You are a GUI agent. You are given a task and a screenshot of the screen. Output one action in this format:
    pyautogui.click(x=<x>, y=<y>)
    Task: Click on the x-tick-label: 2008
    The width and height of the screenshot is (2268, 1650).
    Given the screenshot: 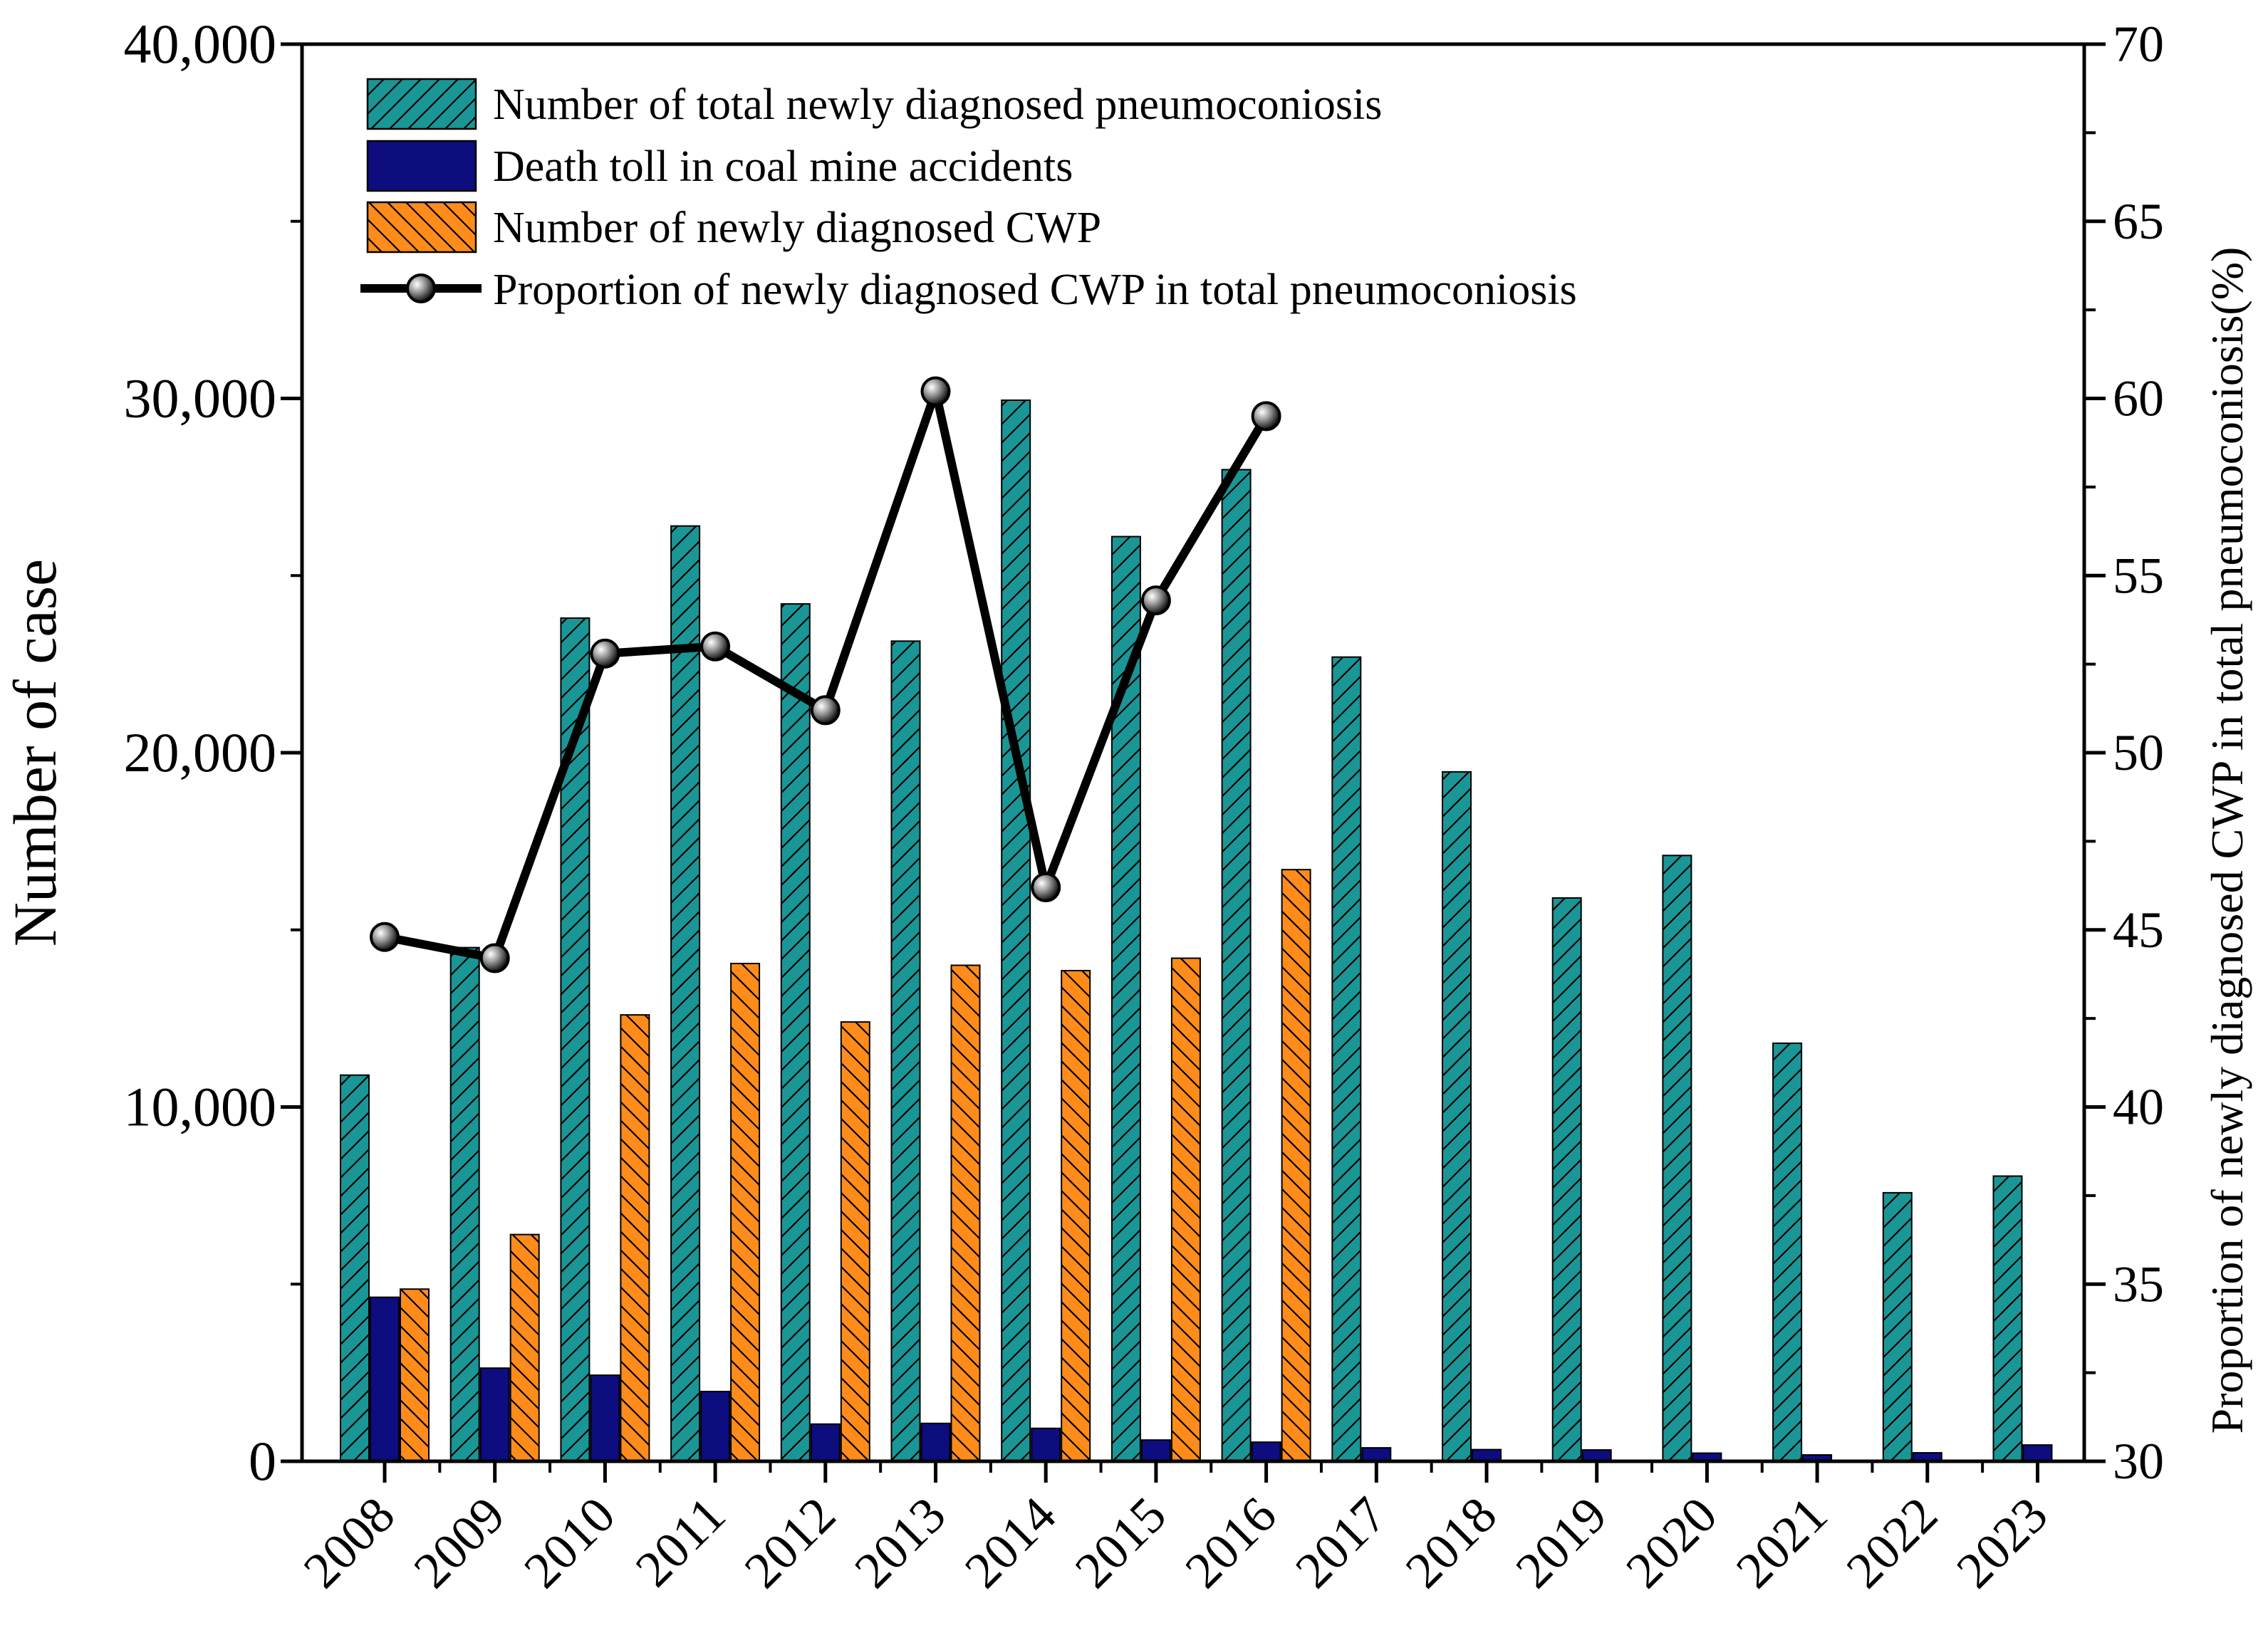 What is the action you would take?
    pyautogui.click(x=349, y=1543)
    